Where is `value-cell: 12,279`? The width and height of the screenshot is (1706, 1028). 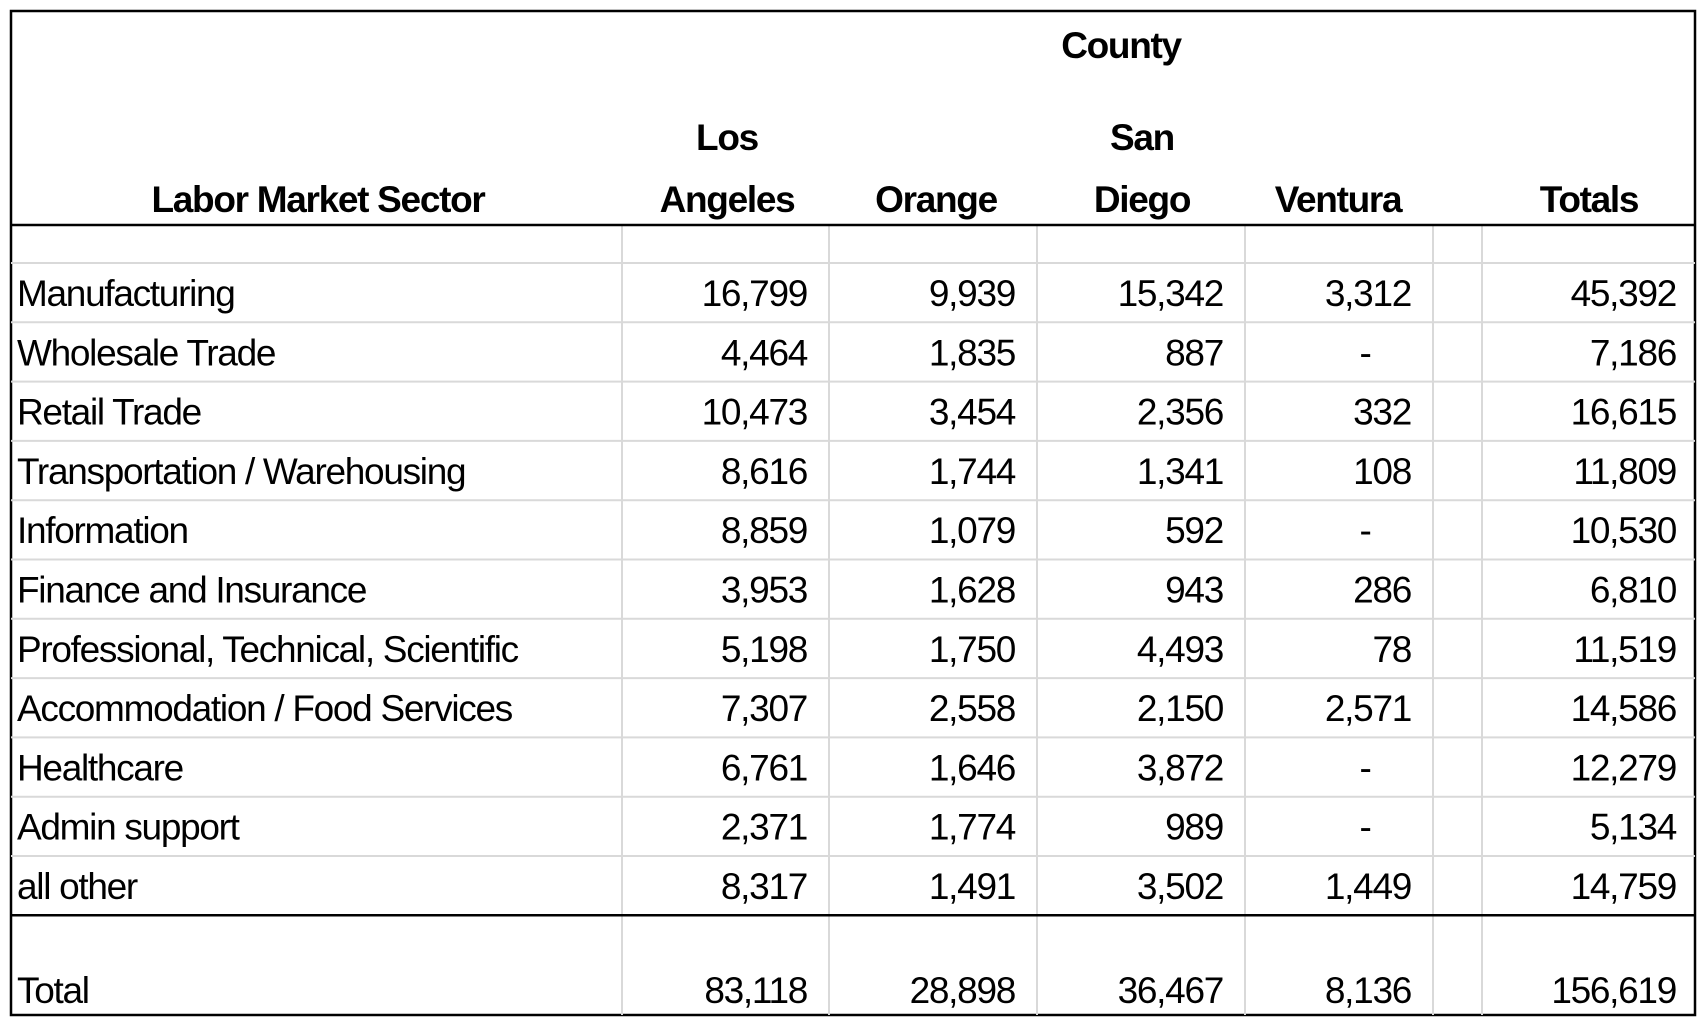 value-cell: 12,279 is located at coordinates (1623, 767).